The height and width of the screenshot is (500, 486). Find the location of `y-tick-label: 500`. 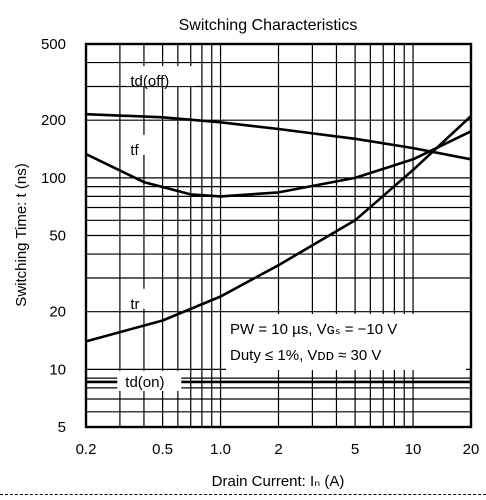

y-tick-label: 500 is located at coordinates (53, 44).